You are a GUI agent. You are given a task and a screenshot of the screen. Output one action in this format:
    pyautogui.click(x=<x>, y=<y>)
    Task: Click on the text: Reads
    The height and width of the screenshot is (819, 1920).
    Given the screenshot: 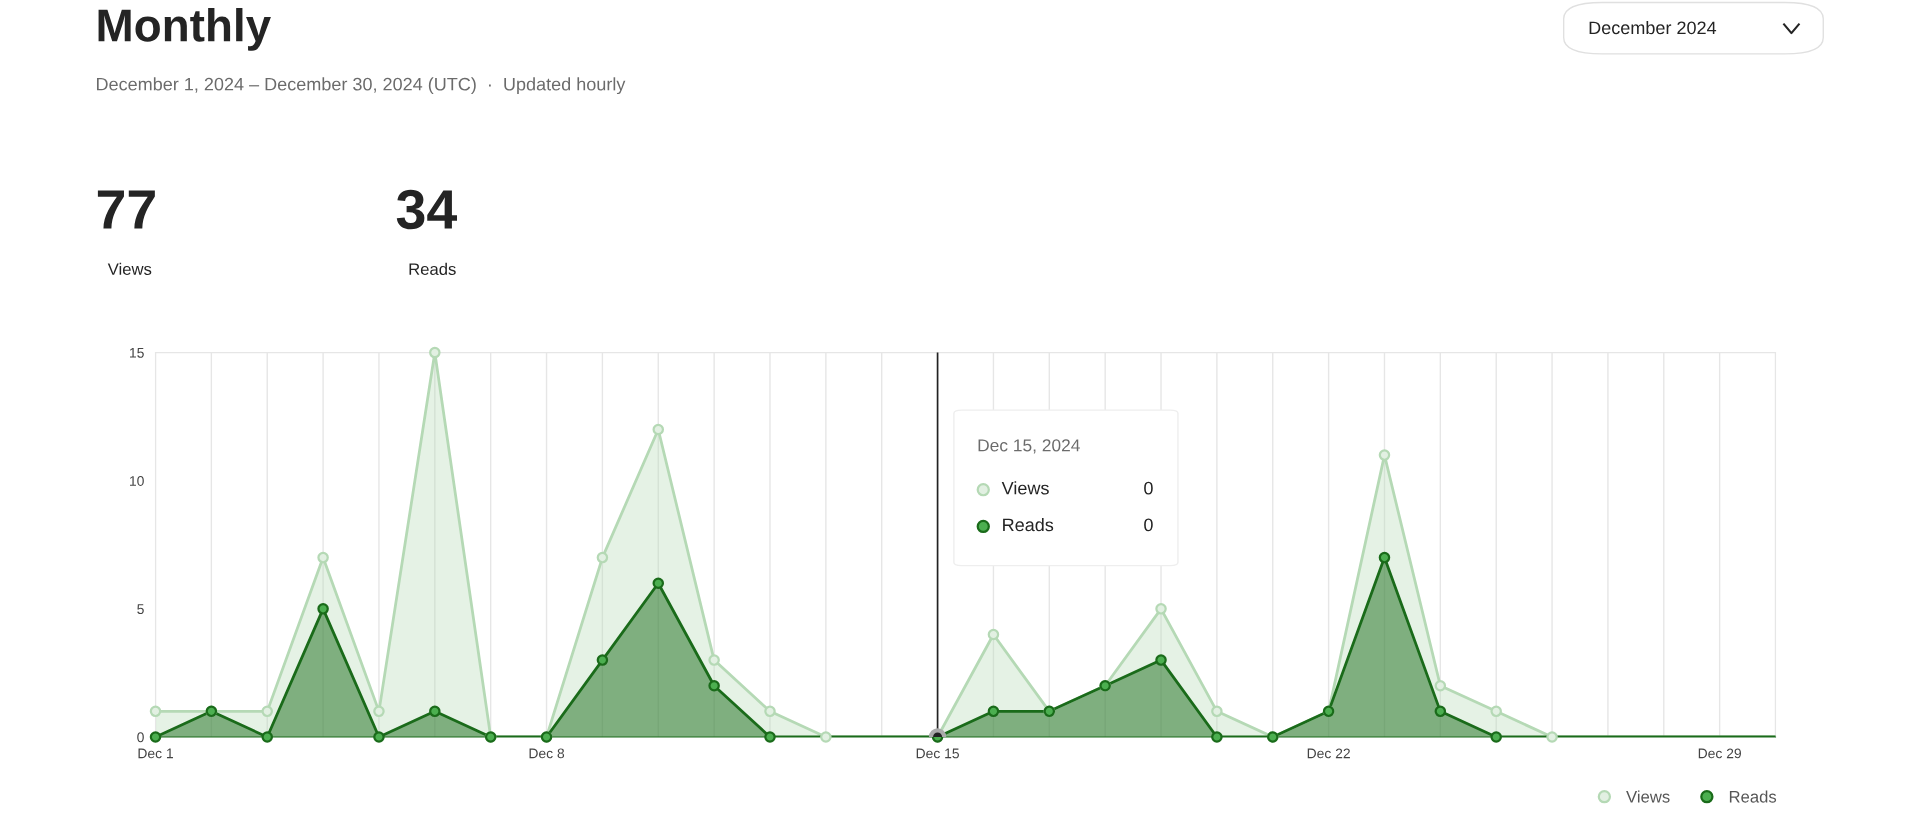 What is the action you would take?
    pyautogui.click(x=432, y=269)
    